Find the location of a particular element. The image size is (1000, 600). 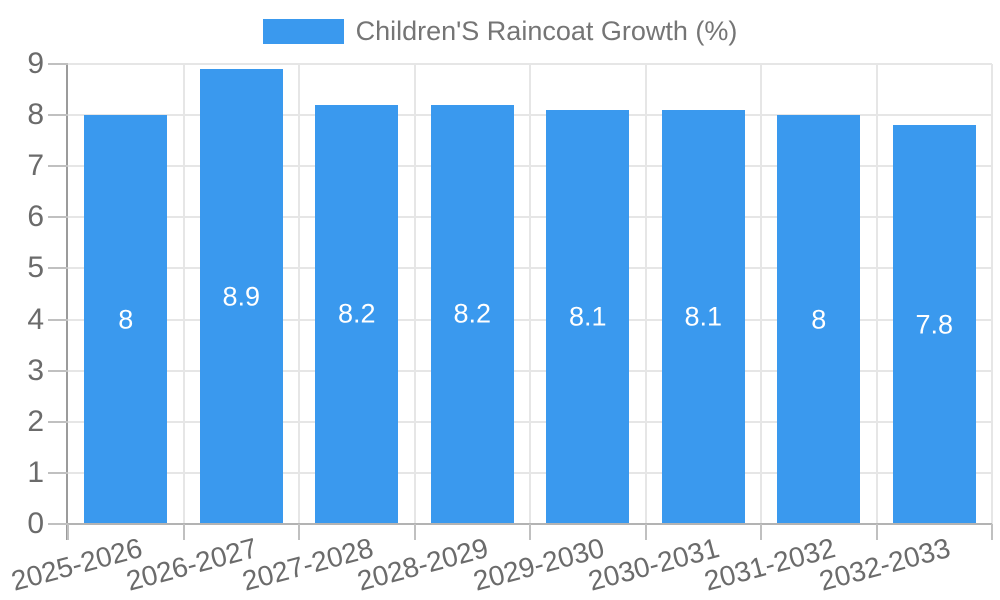

bar-value-label: 8.9 is located at coordinates (241, 296).